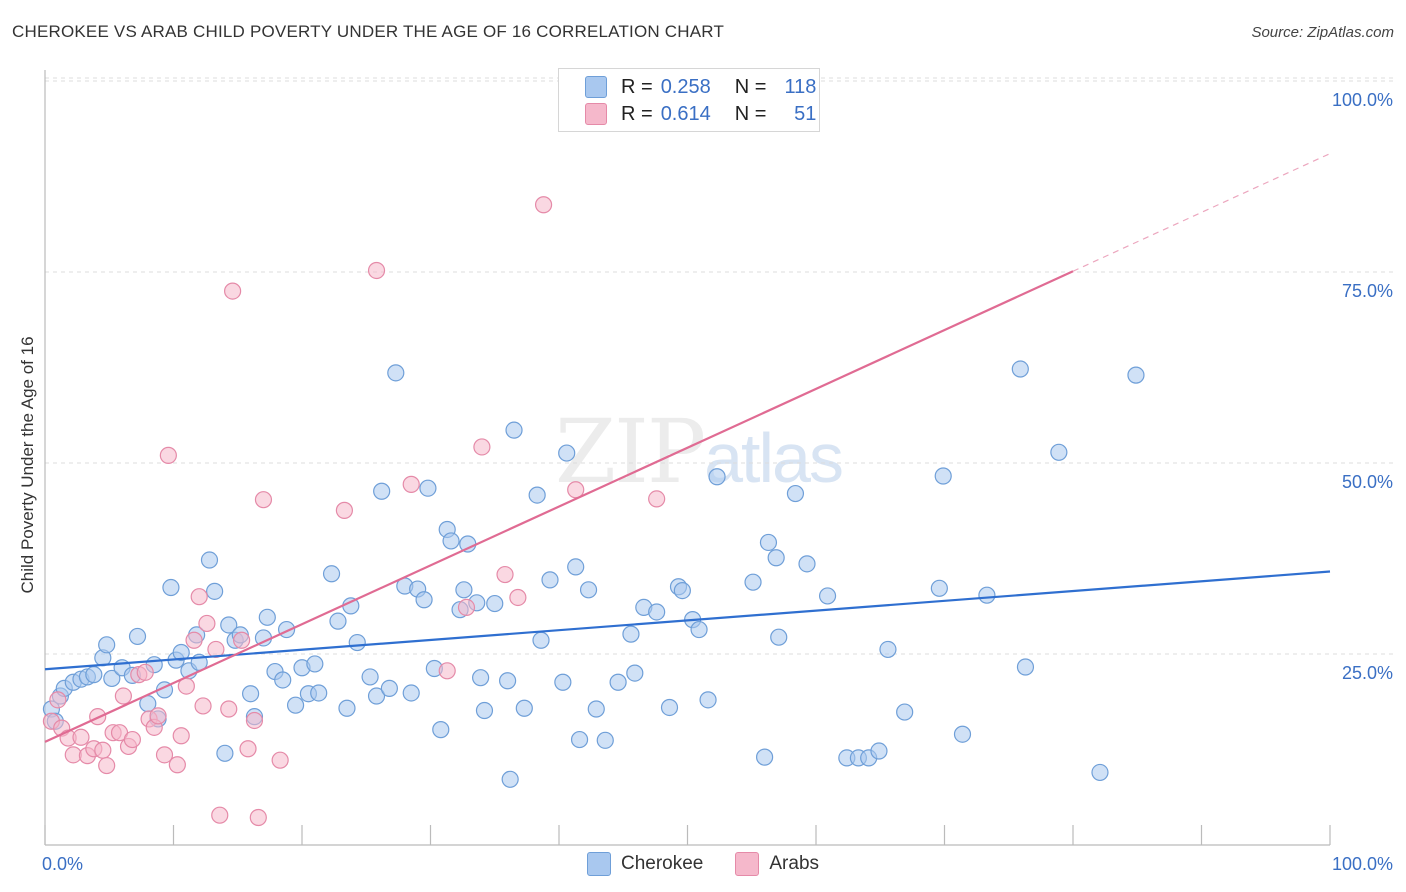 The height and width of the screenshot is (892, 1406). I want to click on legend-n-value: 51, so click(805, 113).